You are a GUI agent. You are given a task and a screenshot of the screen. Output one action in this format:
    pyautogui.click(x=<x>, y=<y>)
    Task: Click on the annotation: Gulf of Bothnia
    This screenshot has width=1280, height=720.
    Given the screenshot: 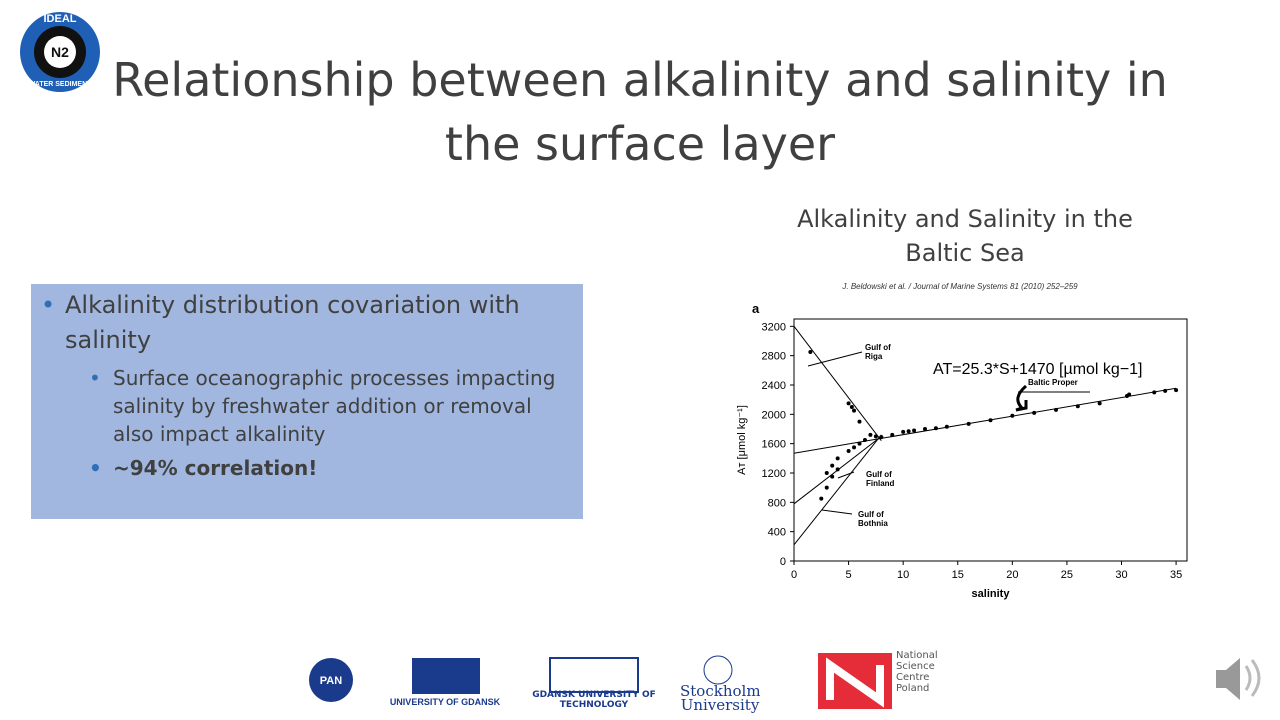 What is the action you would take?
    pyautogui.click(x=873, y=519)
    